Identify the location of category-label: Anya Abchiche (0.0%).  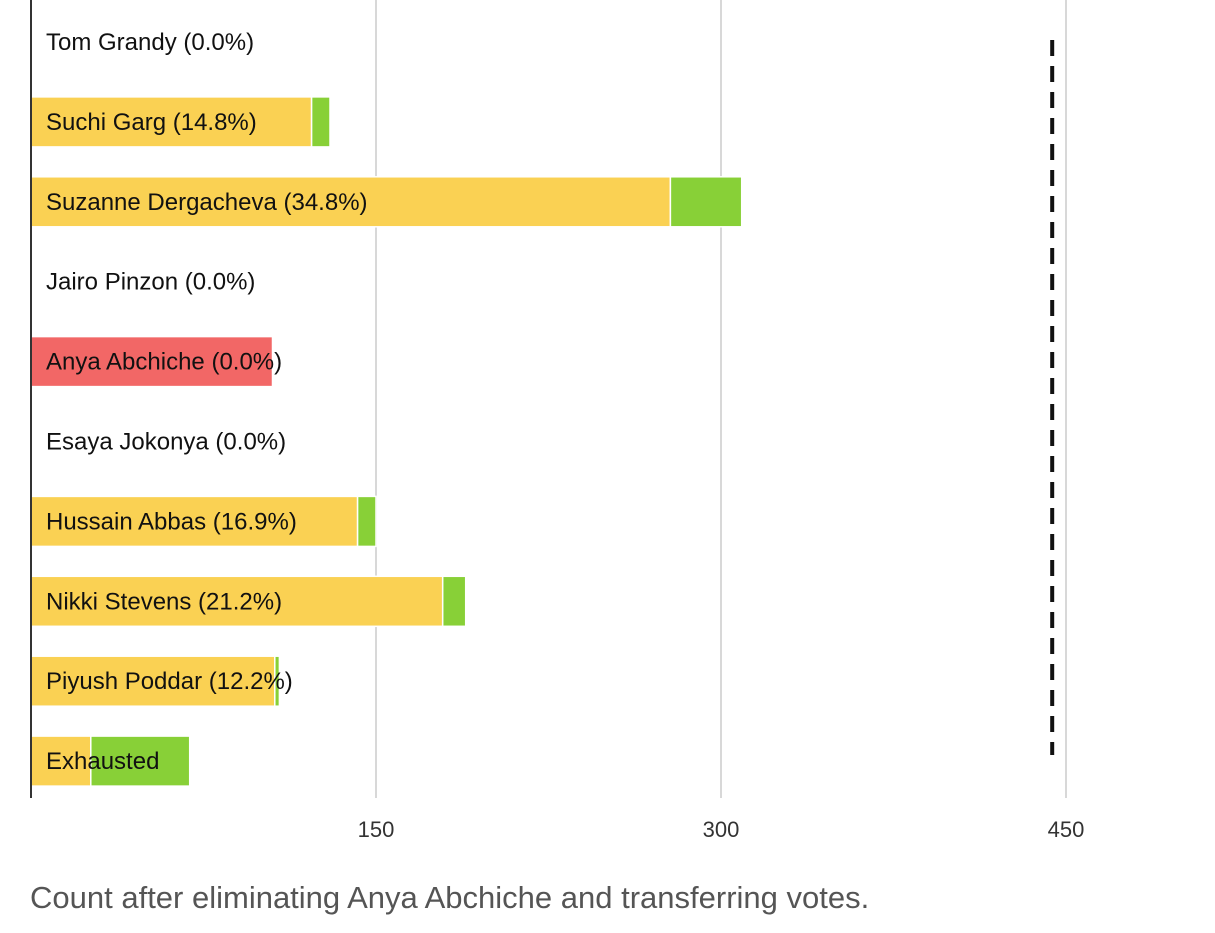
(164, 362).